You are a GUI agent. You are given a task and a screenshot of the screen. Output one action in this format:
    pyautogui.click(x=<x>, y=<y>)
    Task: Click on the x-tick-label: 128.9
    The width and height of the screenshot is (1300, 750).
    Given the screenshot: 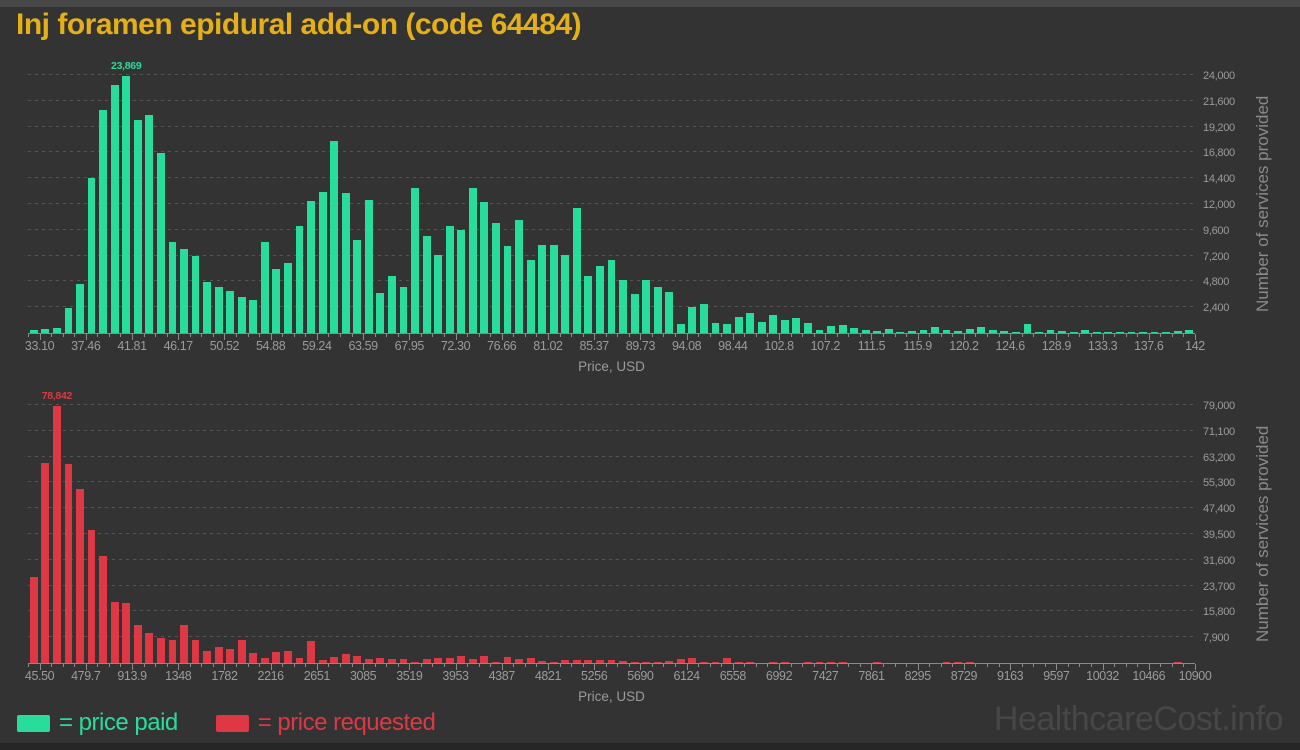 What is the action you would take?
    pyautogui.click(x=1056, y=346)
    